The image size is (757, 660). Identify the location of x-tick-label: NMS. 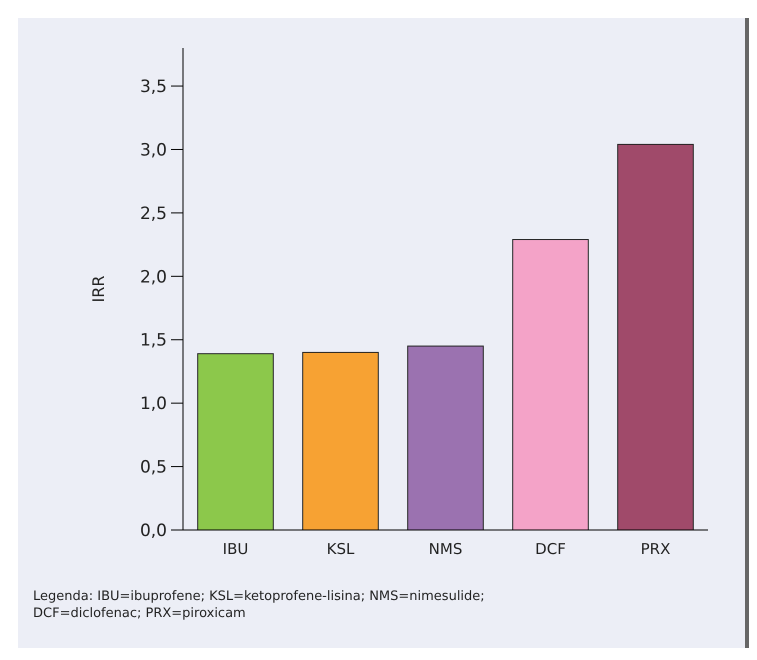
(445, 549).